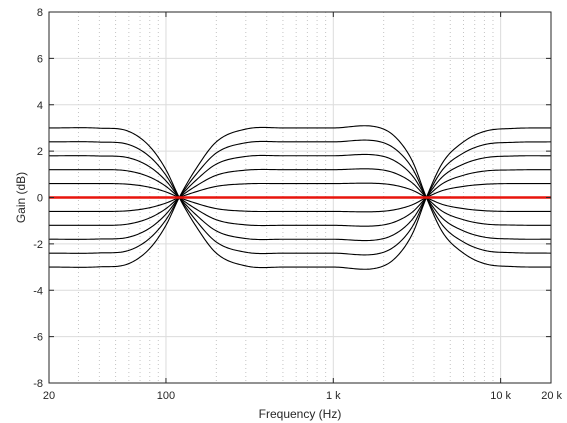 This screenshot has height=423, width=567. I want to click on x-tick-label: 1 k, so click(333, 396).